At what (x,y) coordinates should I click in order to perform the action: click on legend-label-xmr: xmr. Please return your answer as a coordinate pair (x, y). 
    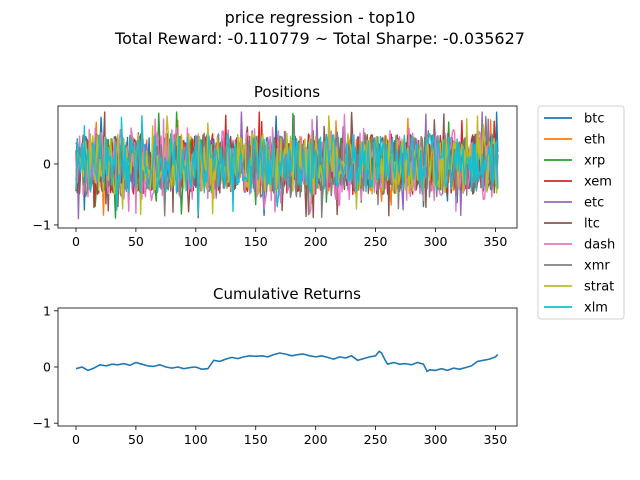
    Looking at the image, I should click on (597, 266).